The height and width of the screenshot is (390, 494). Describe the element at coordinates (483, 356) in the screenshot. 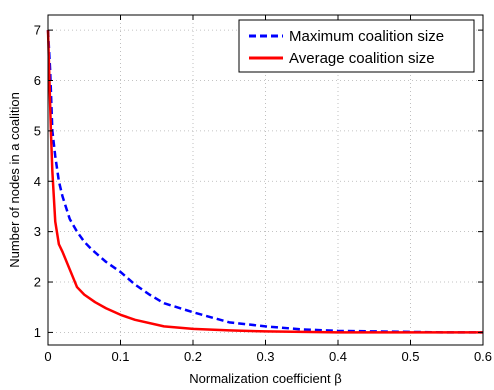

I see `x-tick-label: 0.6` at that location.